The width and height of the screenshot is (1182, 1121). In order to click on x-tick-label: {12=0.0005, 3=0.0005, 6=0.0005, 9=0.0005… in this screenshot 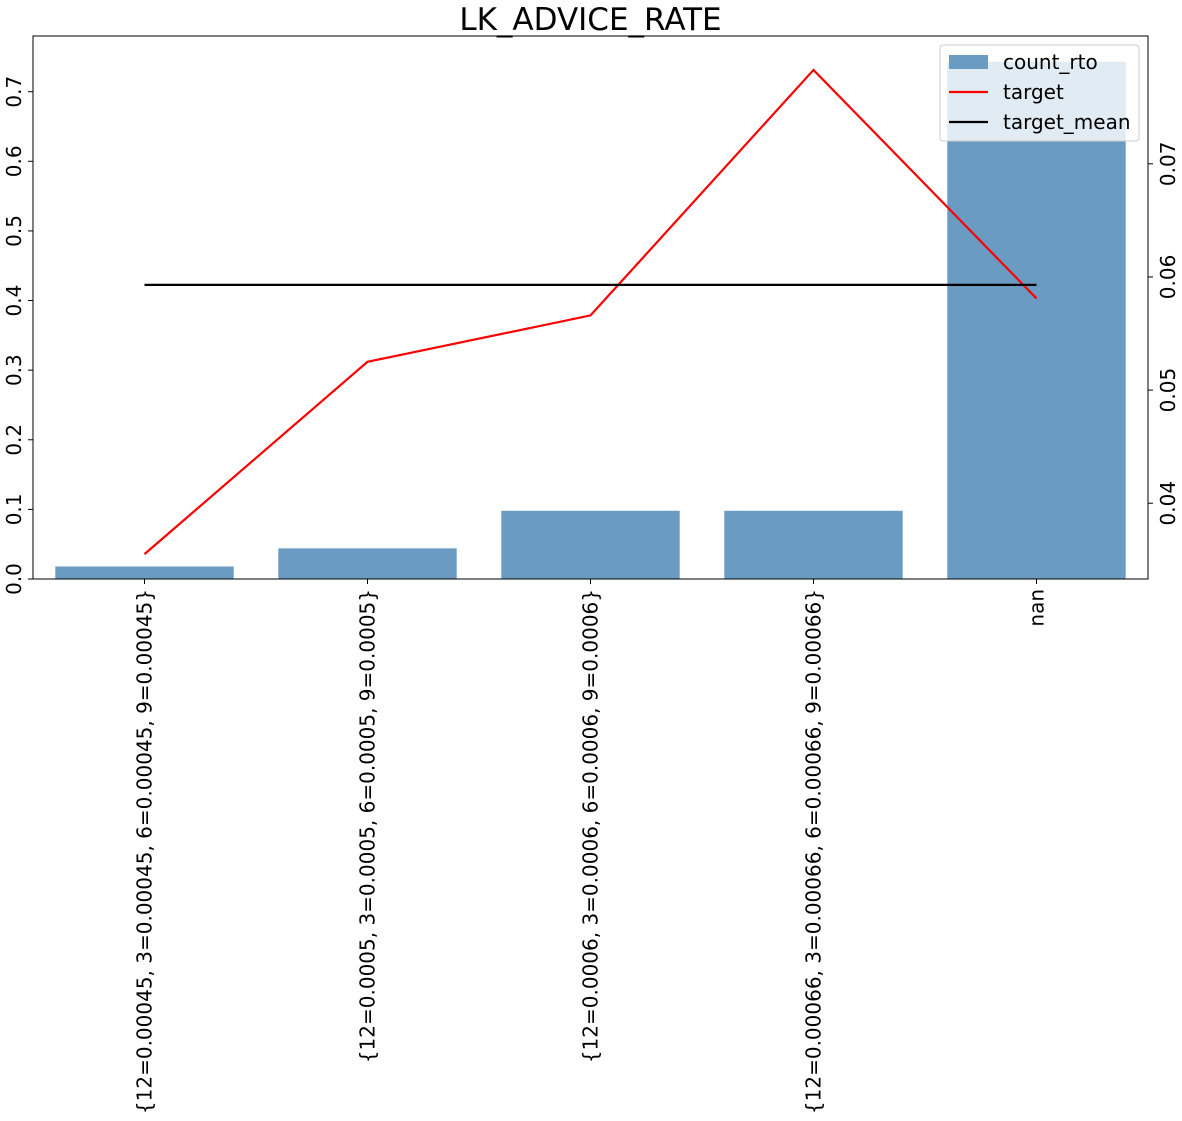, I will do `click(368, 826)`.